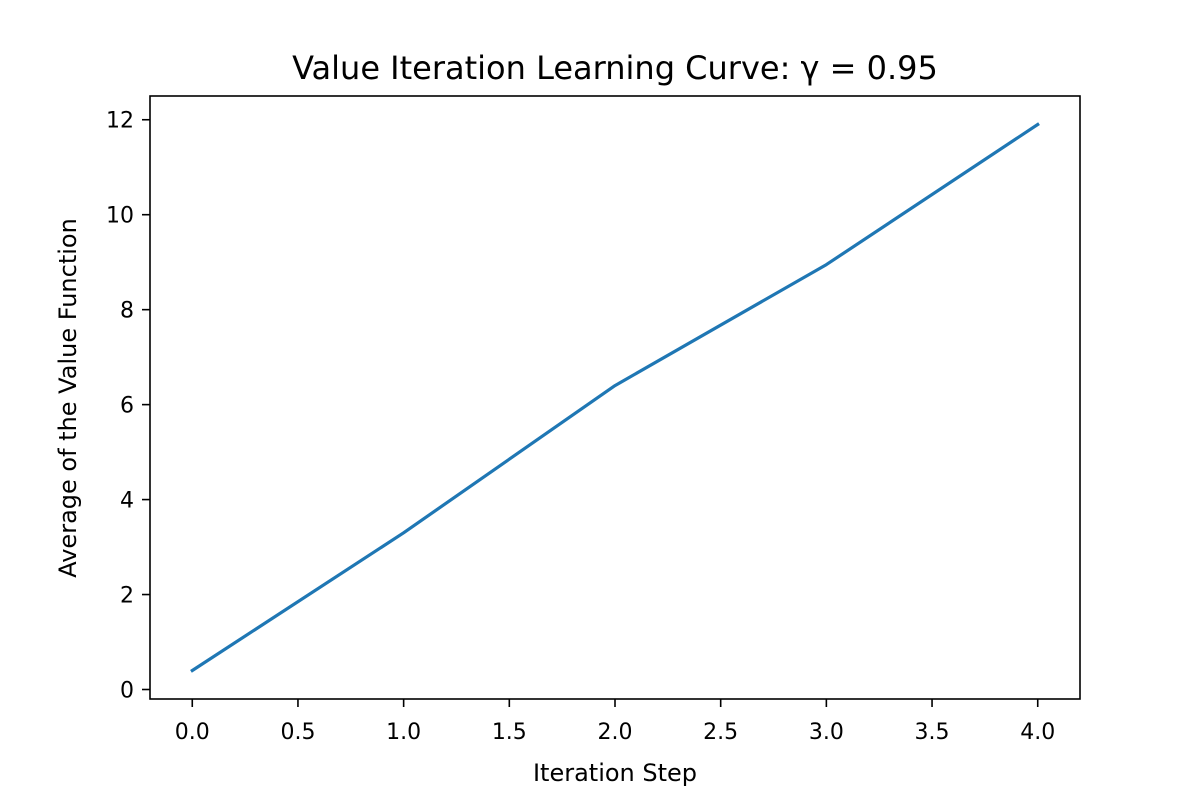 The width and height of the screenshot is (1200, 800). What do you see at coordinates (826, 732) in the screenshot?
I see `x-tick-label: 3.0` at bounding box center [826, 732].